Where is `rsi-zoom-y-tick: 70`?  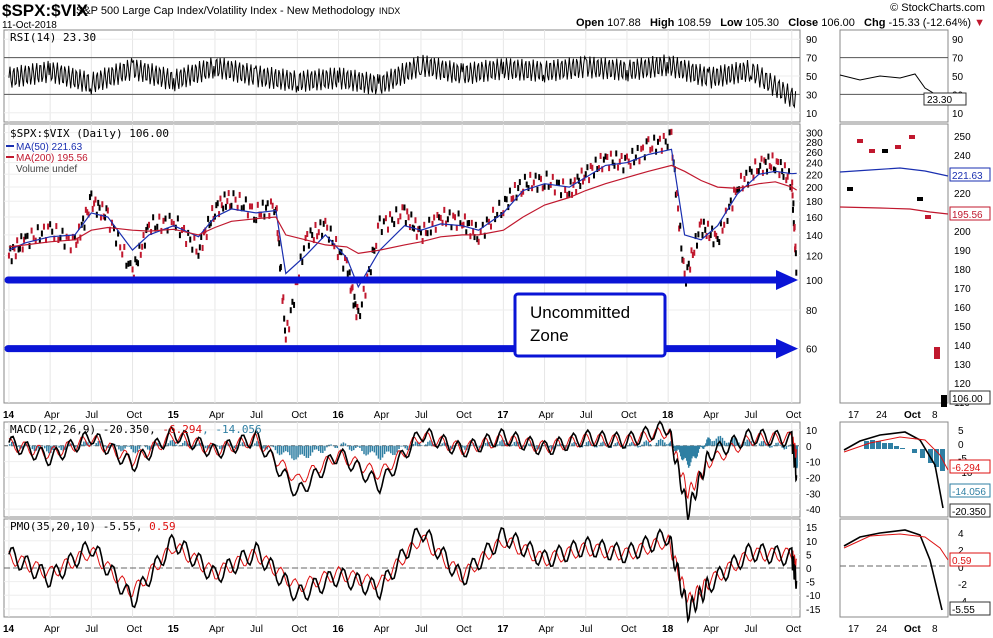
rsi-zoom-y-tick: 70 is located at coordinates (958, 59).